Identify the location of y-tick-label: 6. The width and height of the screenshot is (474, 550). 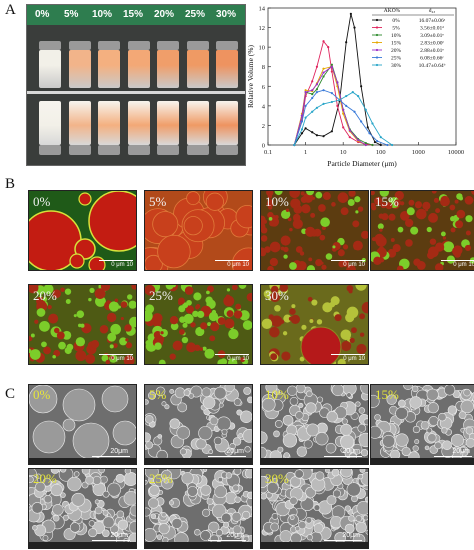
(264, 87).